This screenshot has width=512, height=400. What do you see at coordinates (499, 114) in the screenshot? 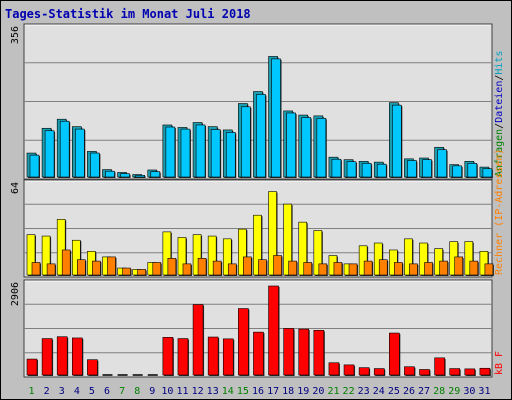
I see `right-series-label-top: Anfragen/Dateien/Hits` at bounding box center [499, 114].